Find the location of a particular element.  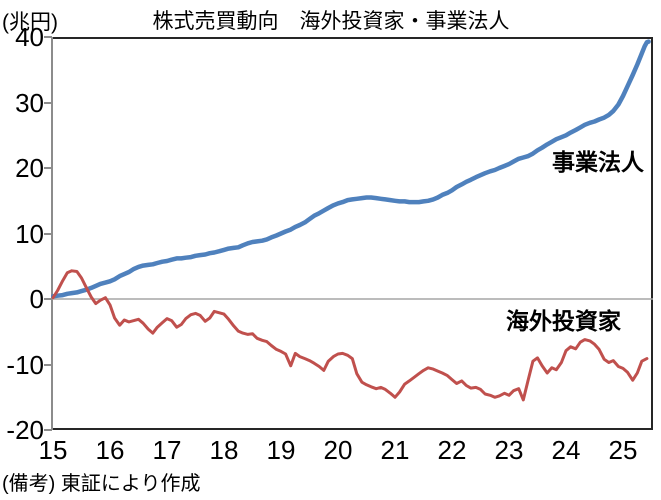

y-tick-label-40: 40 is located at coordinates (29, 37).